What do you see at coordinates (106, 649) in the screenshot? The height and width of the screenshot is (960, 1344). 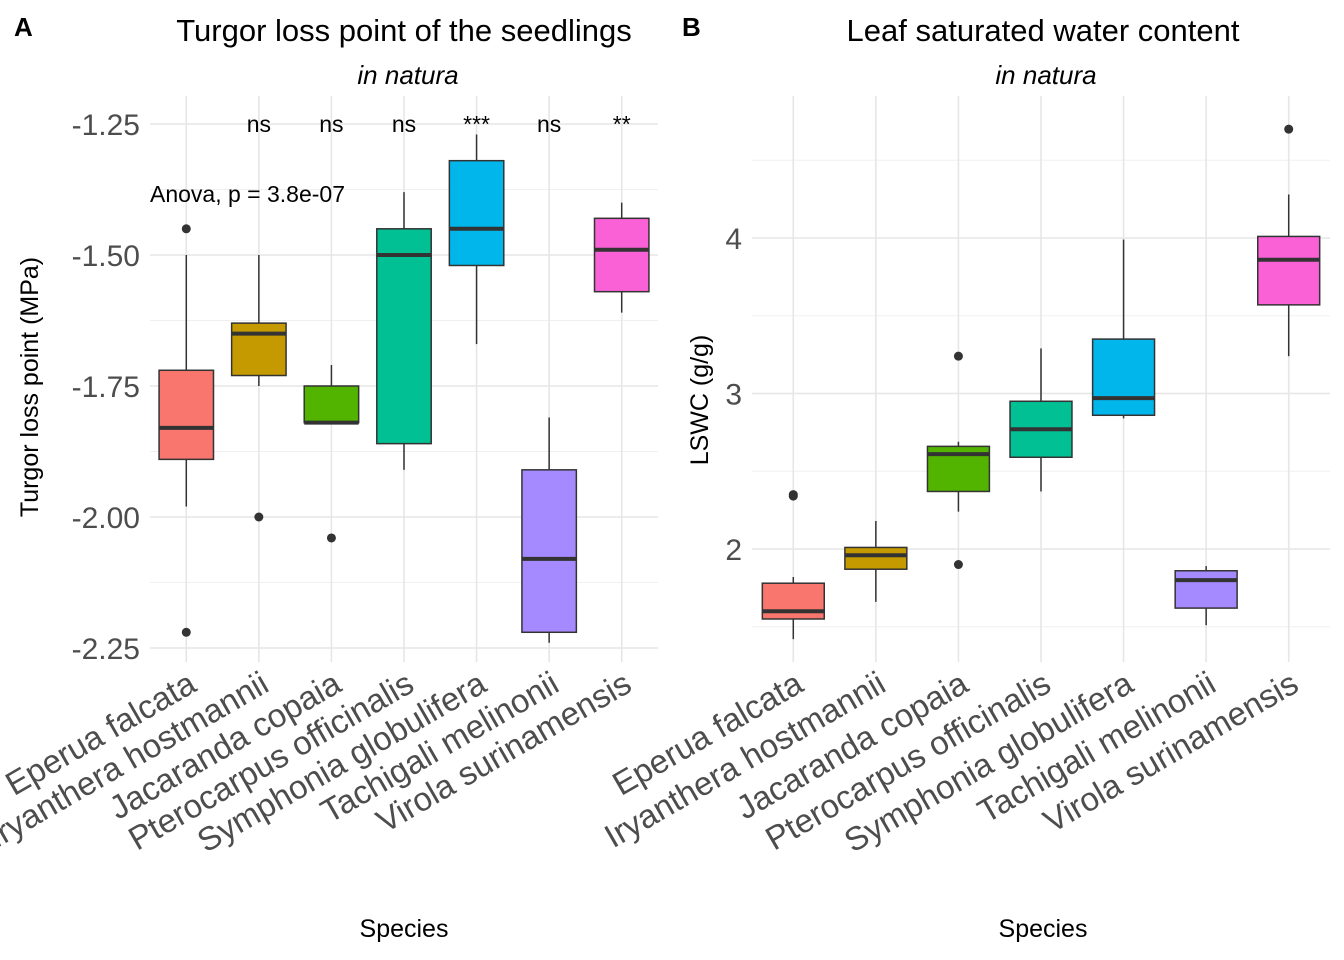 I see `y-tick-label: -2.25` at bounding box center [106, 649].